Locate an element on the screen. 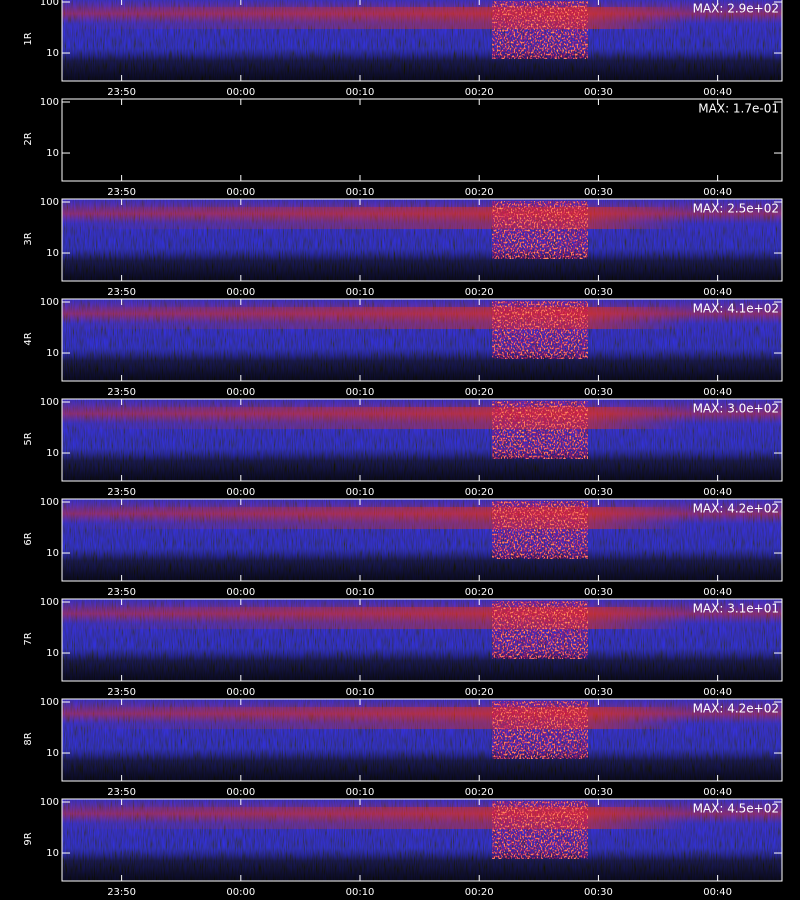 The height and width of the screenshot is (900, 800). max-annotation: MAX: 3.0e+02 is located at coordinates (736, 409).